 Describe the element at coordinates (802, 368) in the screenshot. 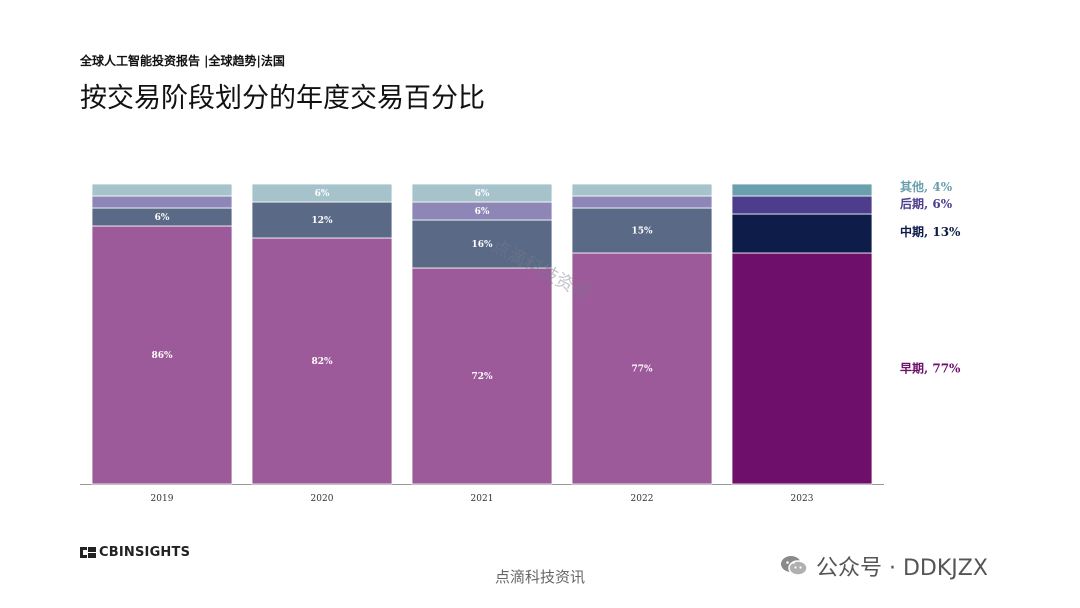

I see `bar-2023-early` at that location.